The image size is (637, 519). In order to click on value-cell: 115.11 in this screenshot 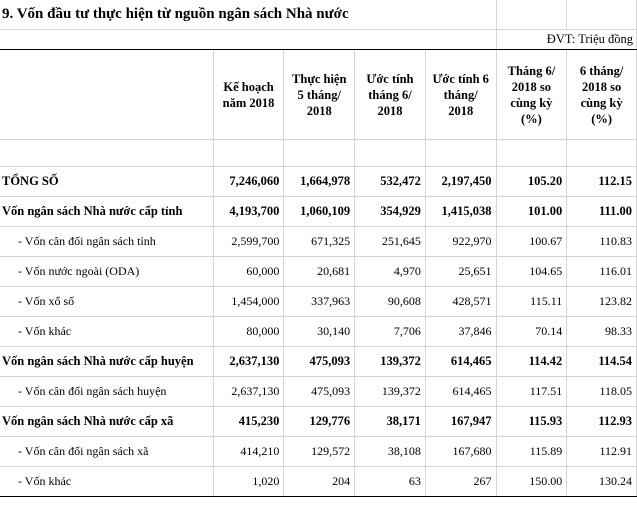, I will do `click(532, 301)`.